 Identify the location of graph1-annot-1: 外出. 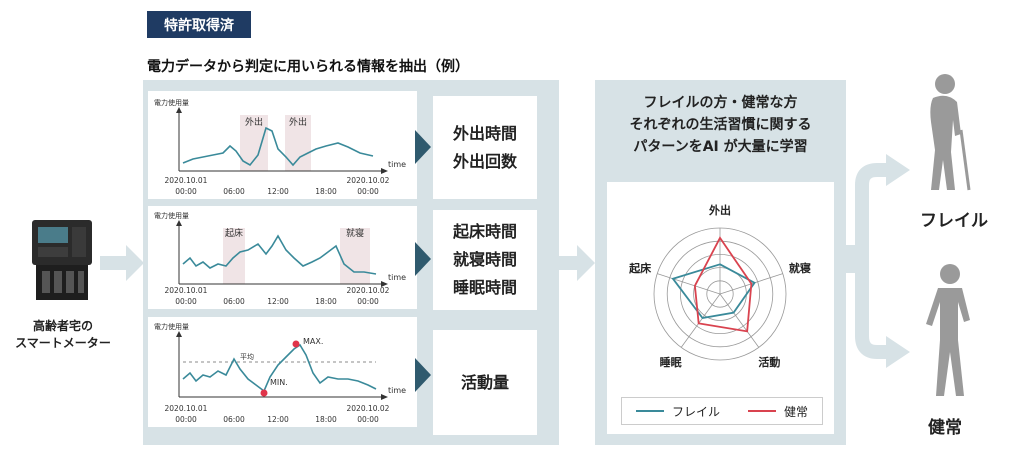
(254, 122).